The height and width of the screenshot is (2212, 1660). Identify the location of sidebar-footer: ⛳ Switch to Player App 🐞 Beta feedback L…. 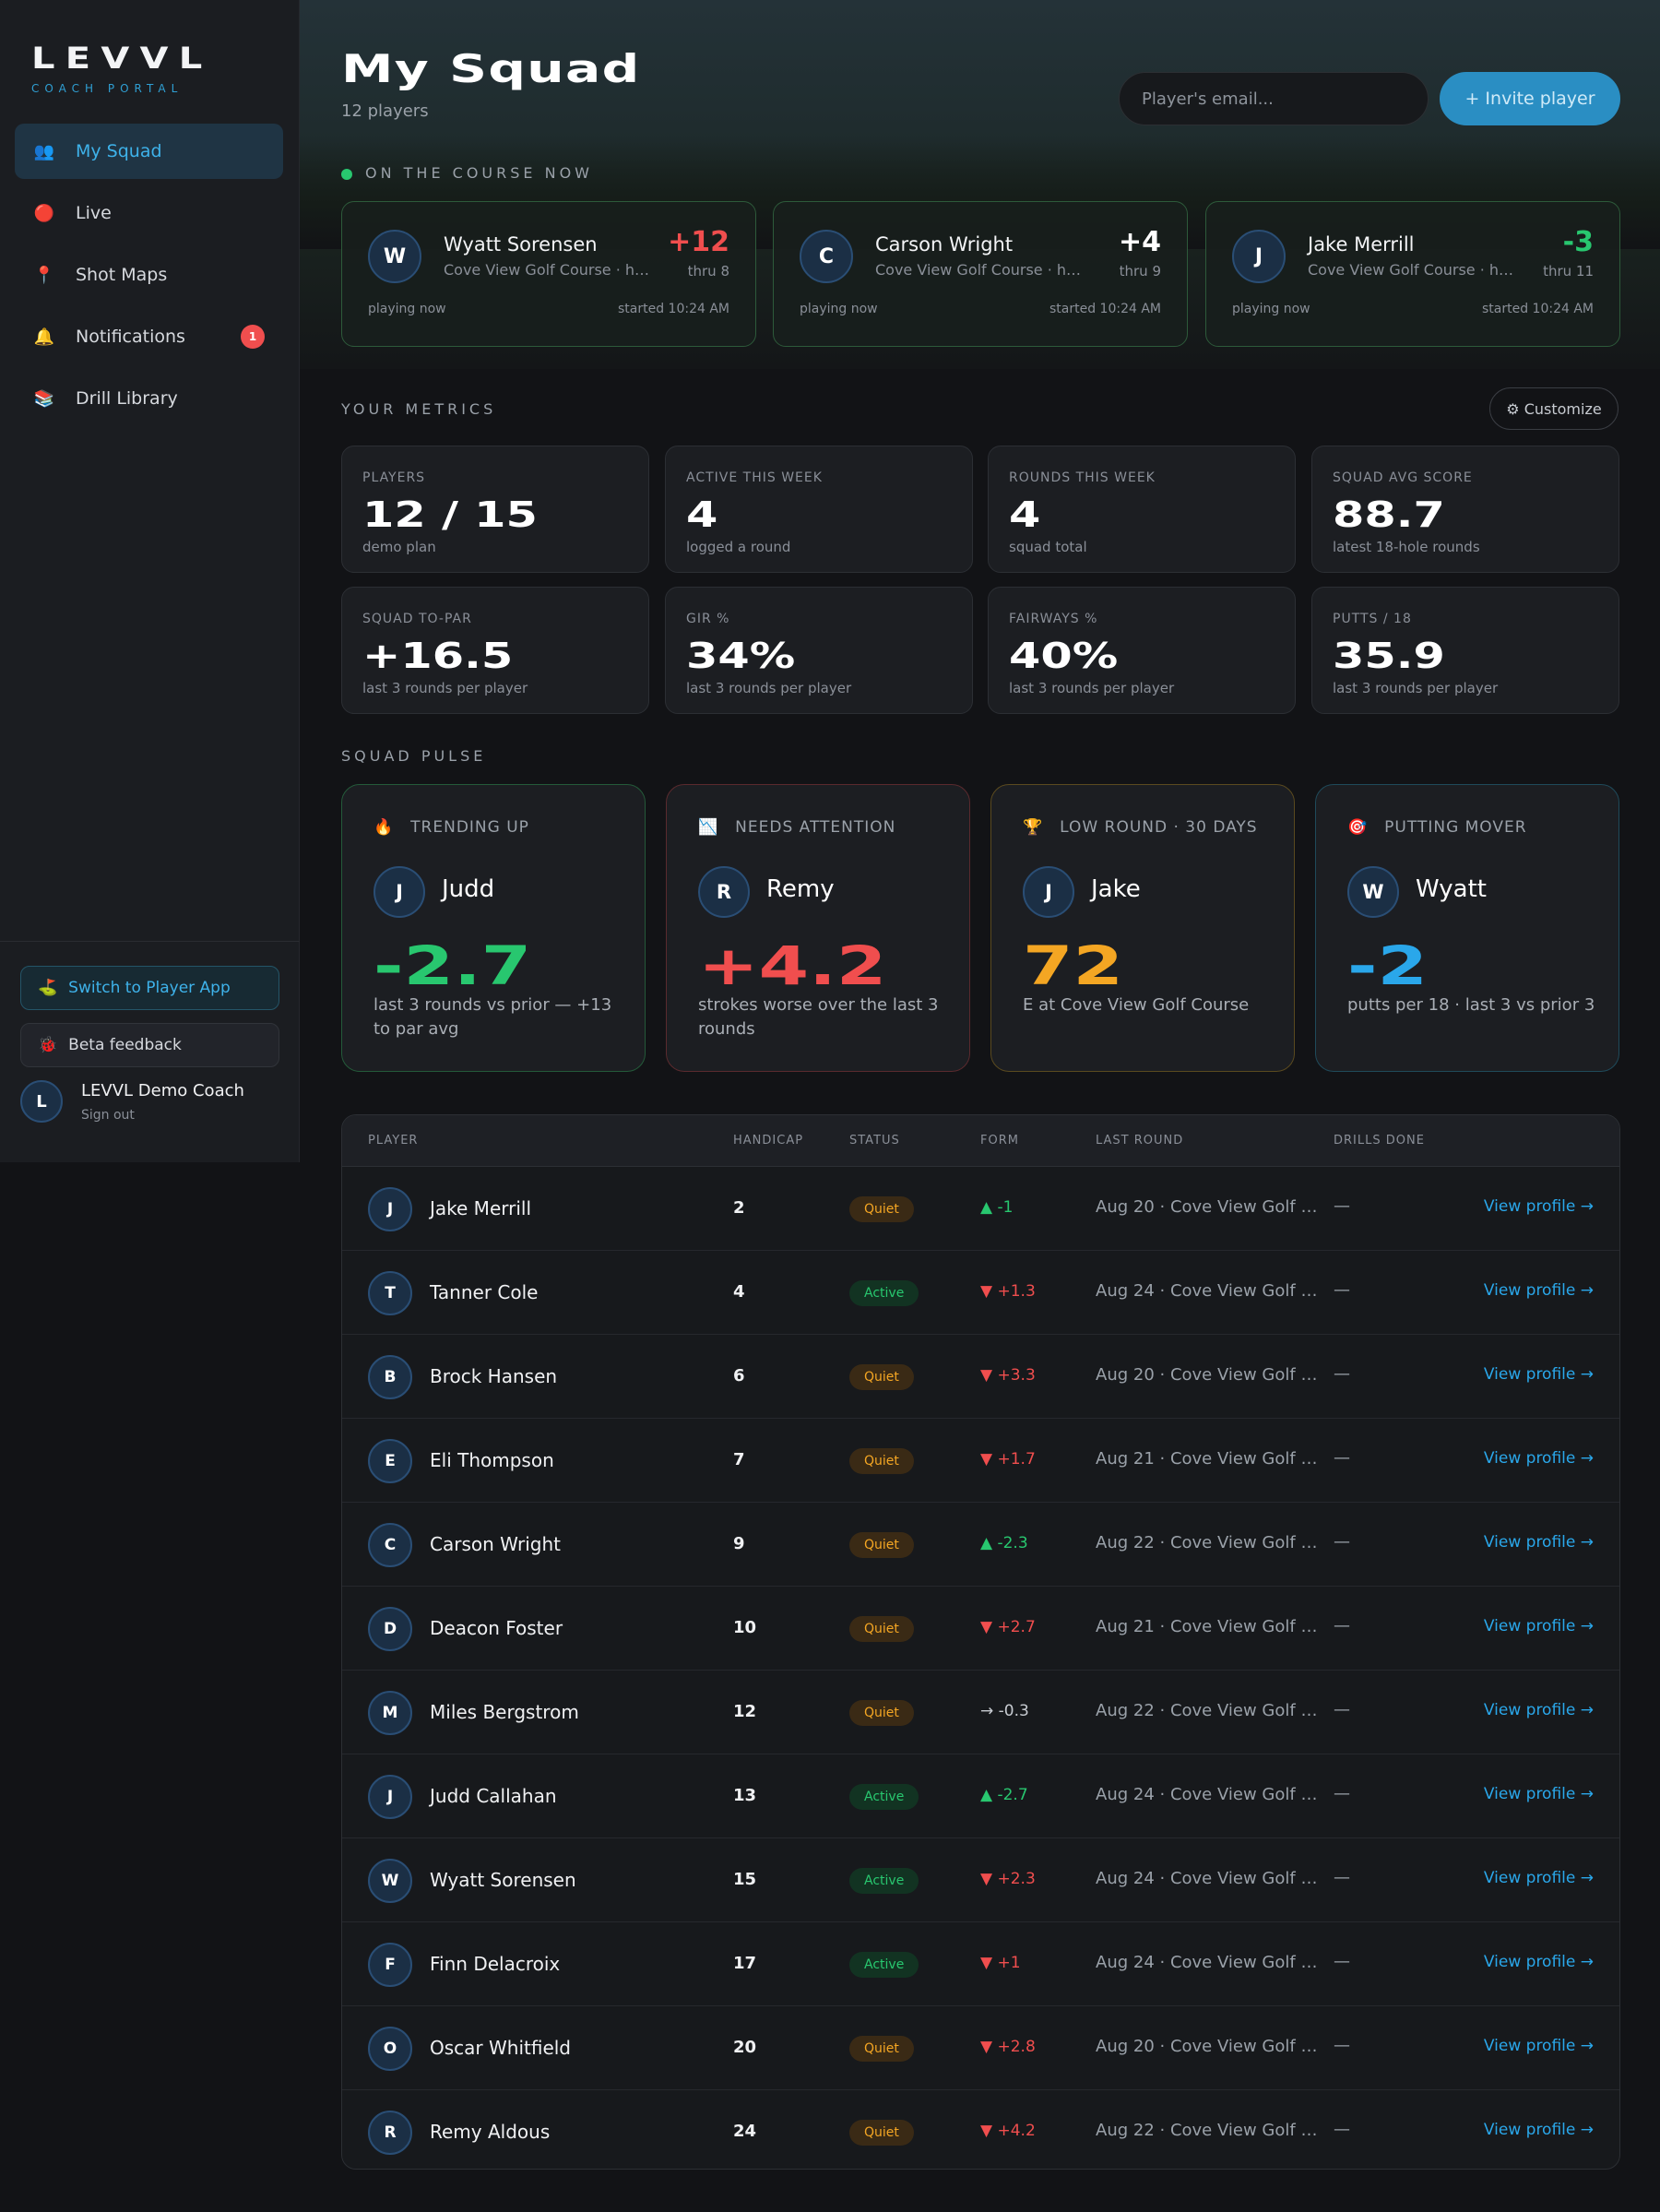
(150, 1044).